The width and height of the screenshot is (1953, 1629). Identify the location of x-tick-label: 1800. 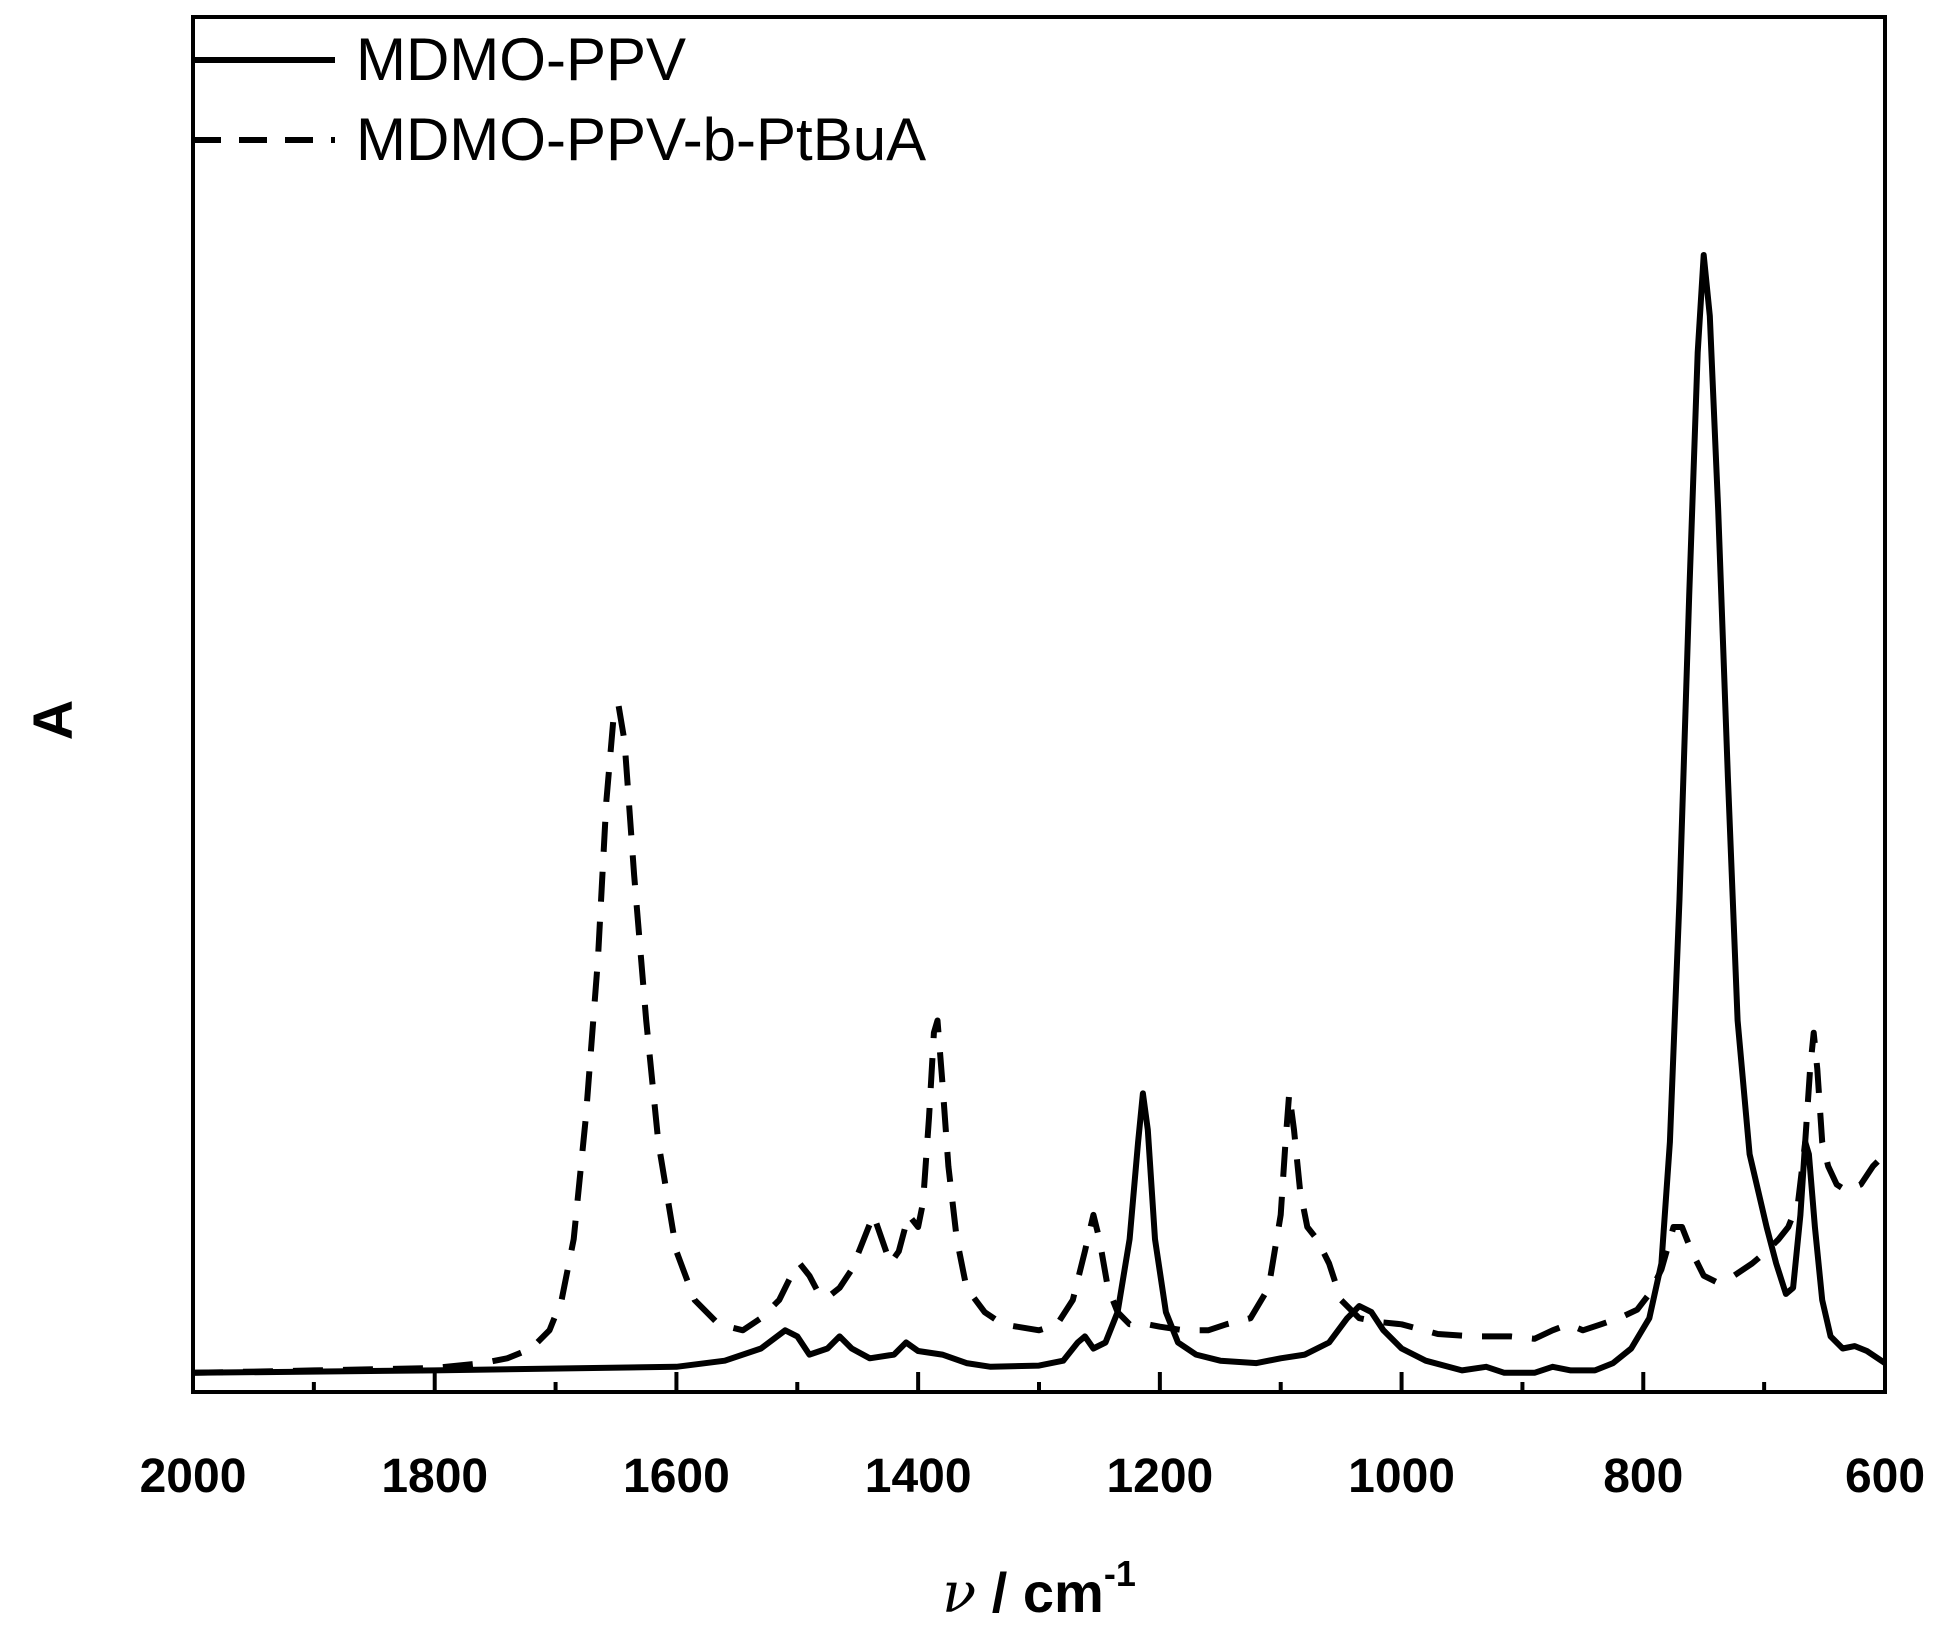
(434, 1476).